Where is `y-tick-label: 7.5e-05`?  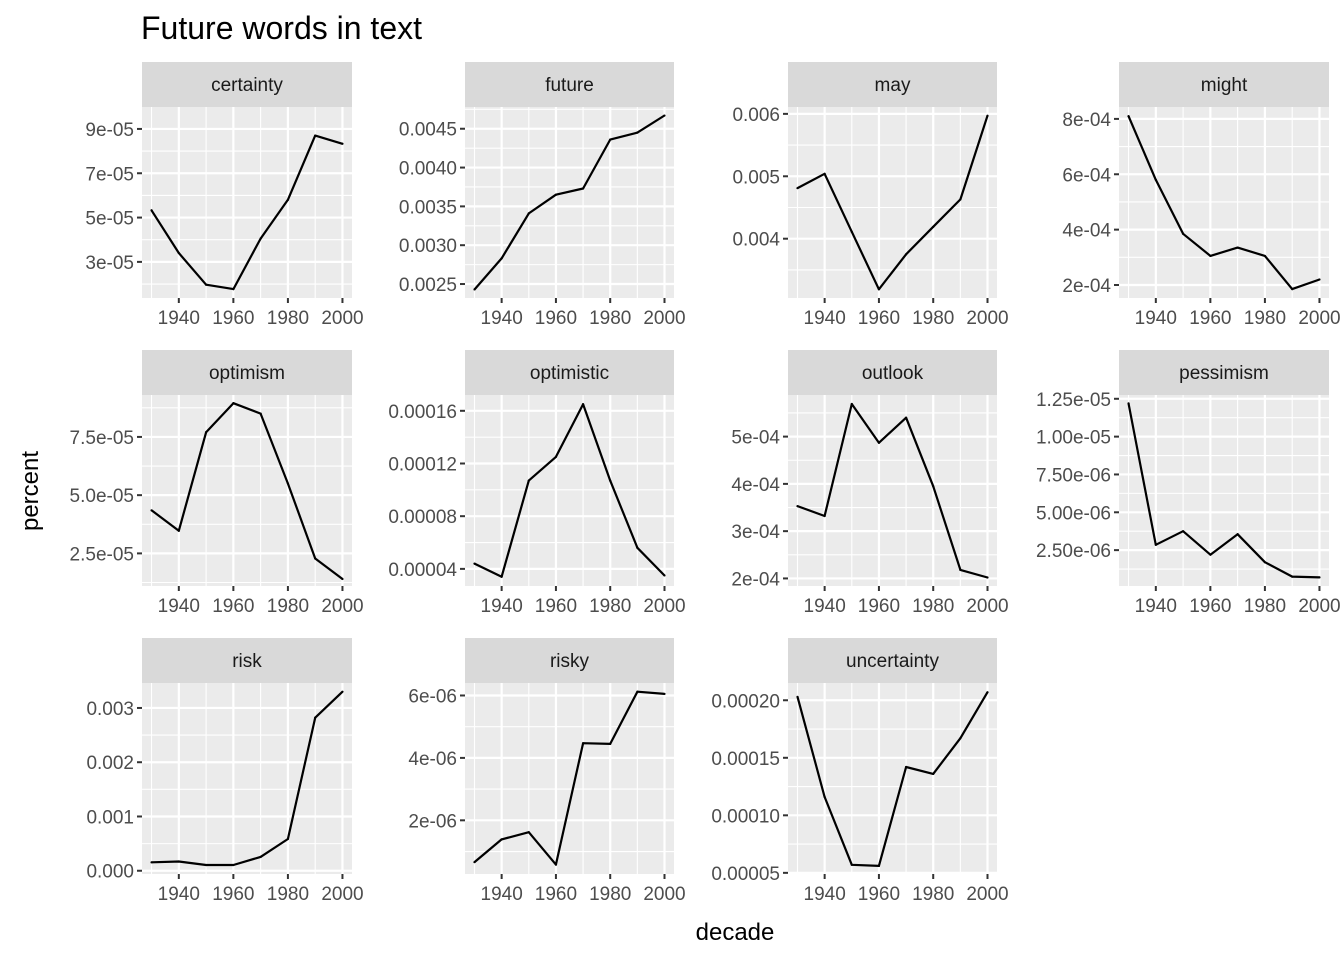 y-tick-label: 7.5e-05 is located at coordinates (102, 438).